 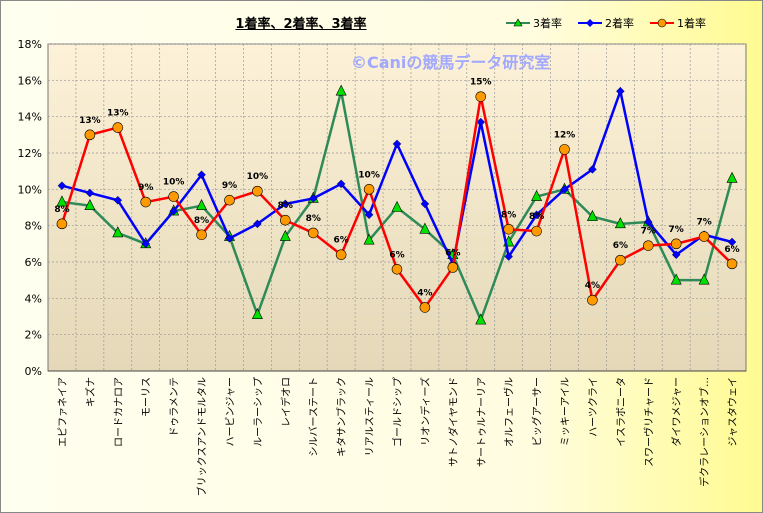 I want to click on y-tick-label: 16%, so click(x=30, y=80).